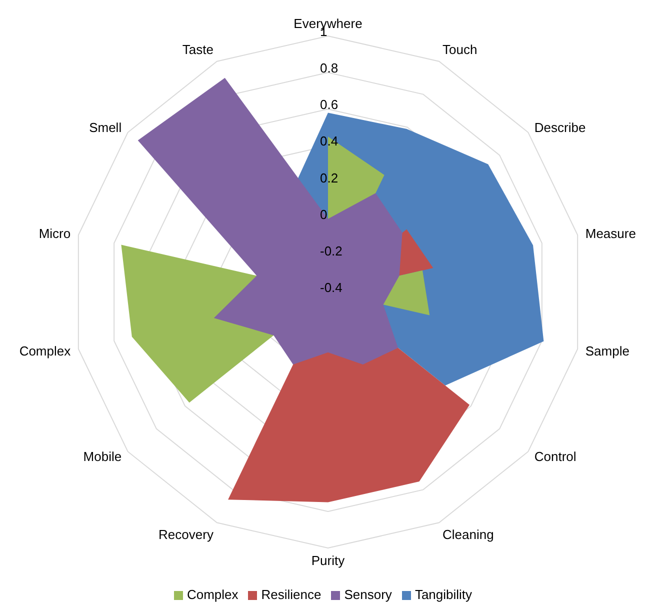  What do you see at coordinates (329, 141) in the screenshot?
I see `y-tick-label: 0.4` at bounding box center [329, 141].